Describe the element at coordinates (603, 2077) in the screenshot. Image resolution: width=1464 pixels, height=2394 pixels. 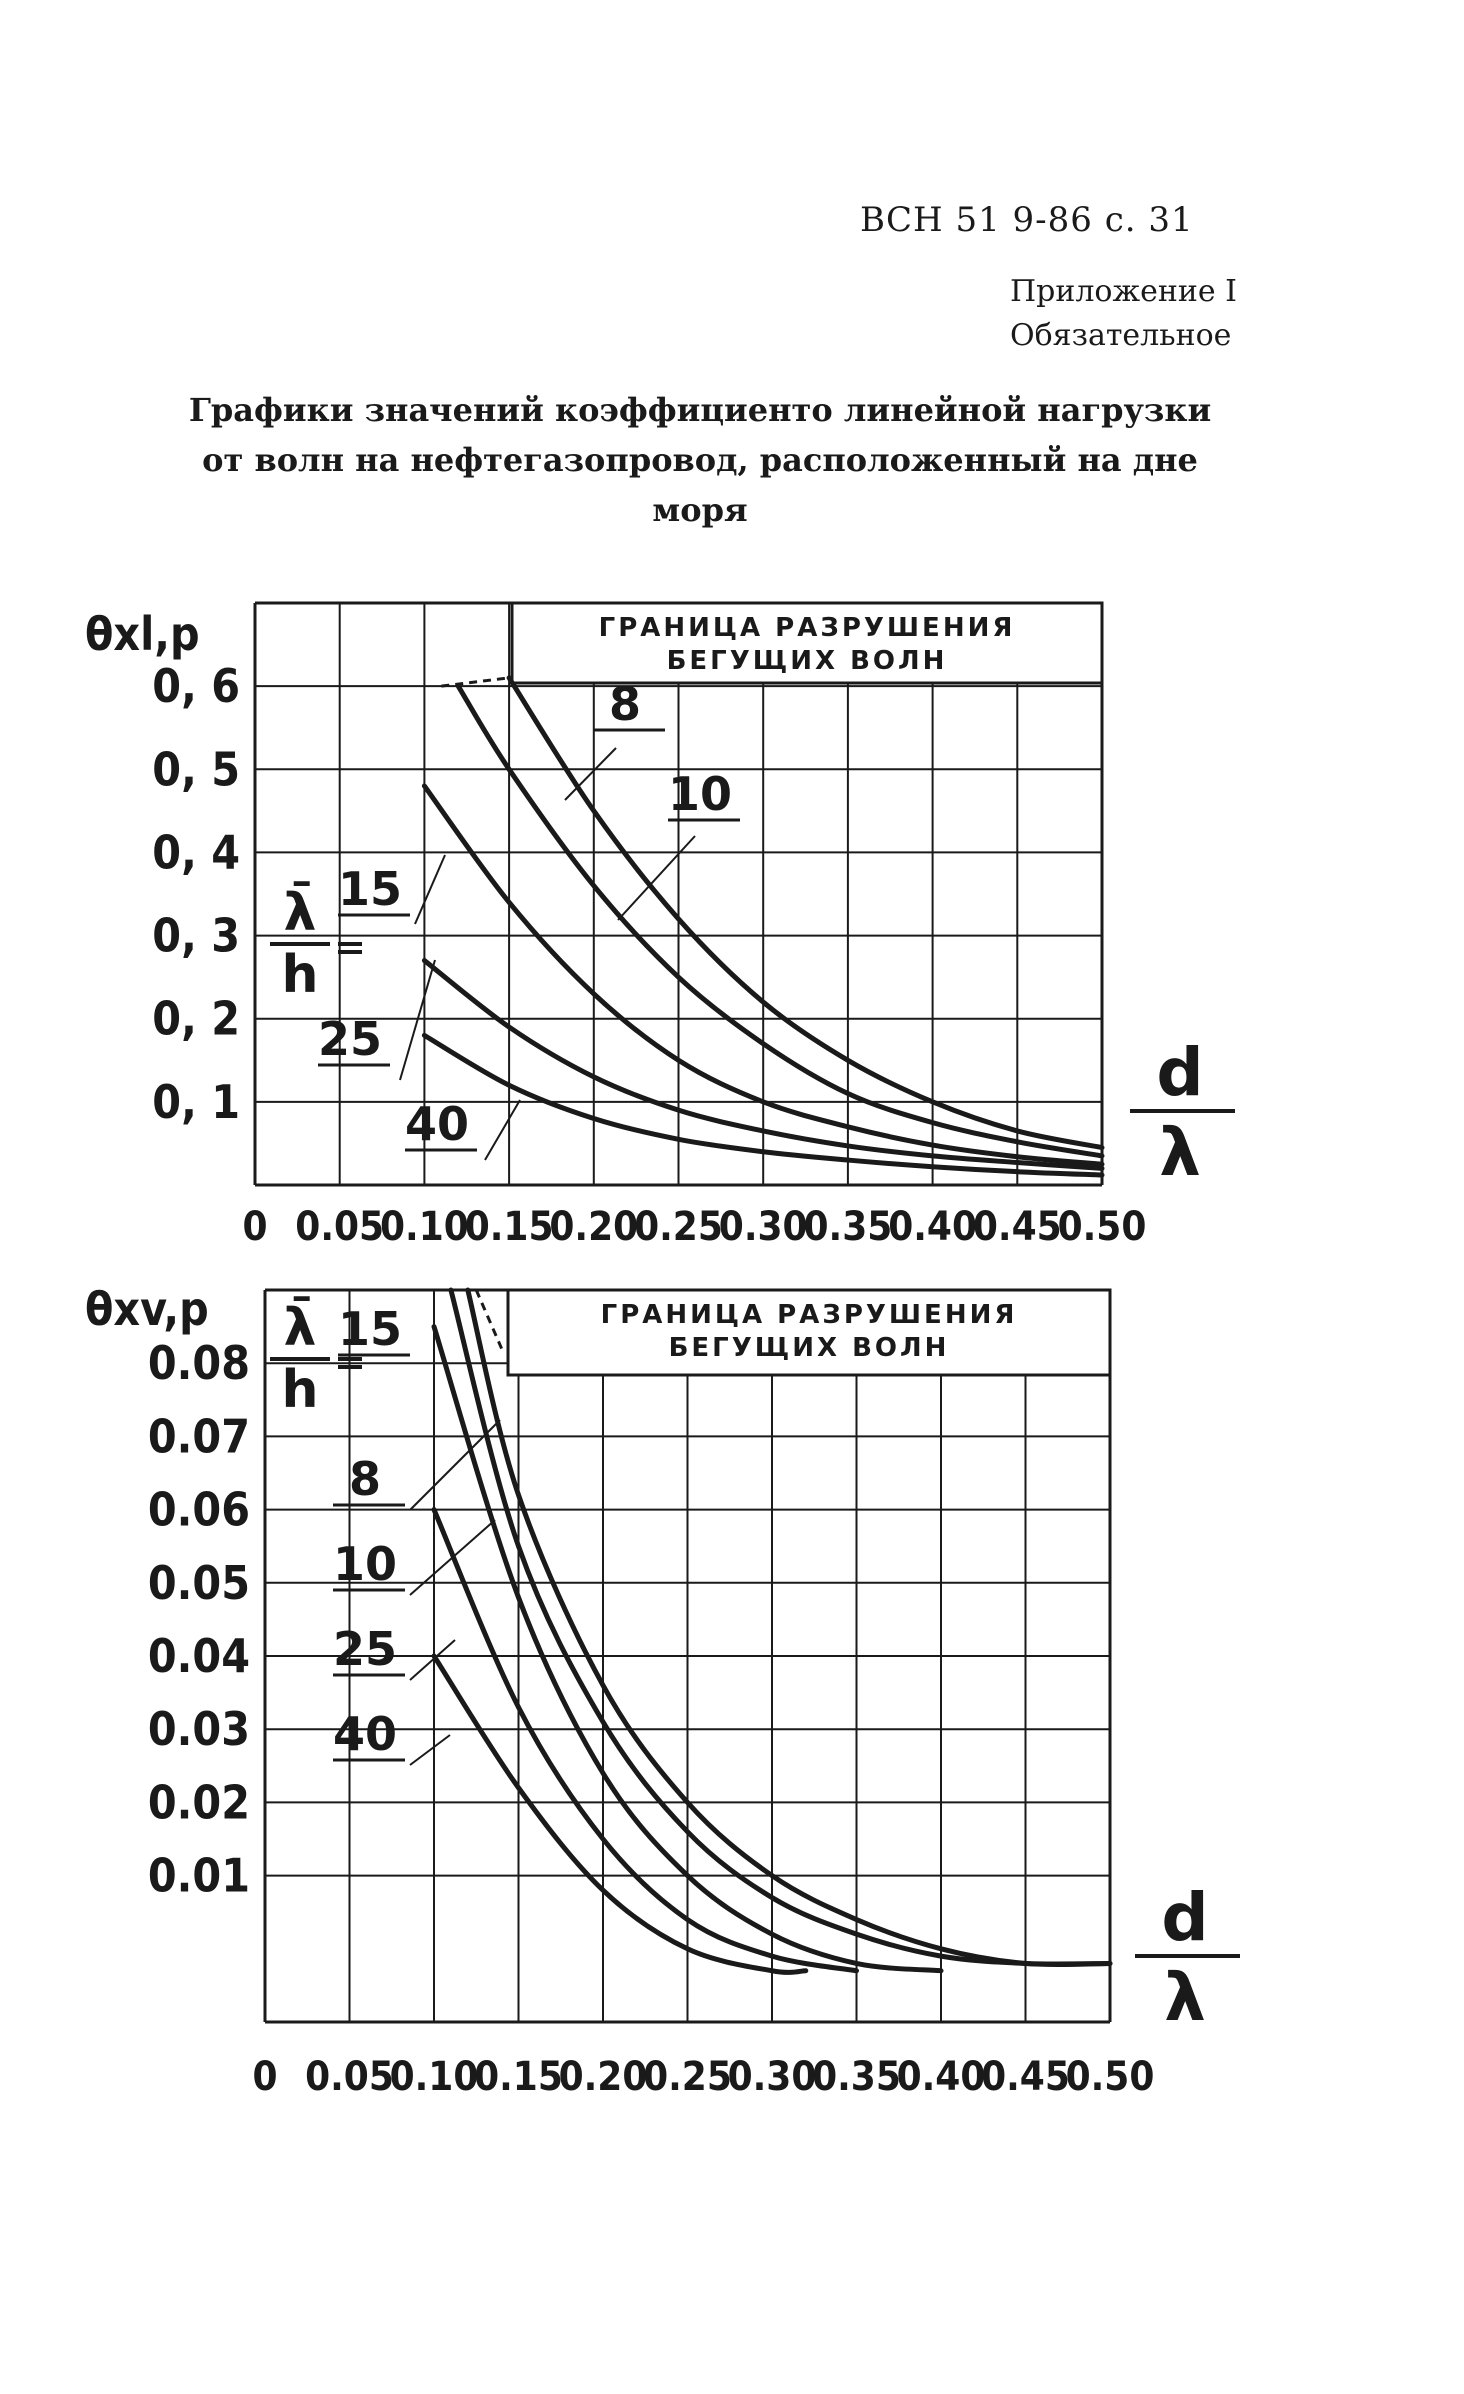
I see `chart2-x-tick-label: 0.20` at that location.